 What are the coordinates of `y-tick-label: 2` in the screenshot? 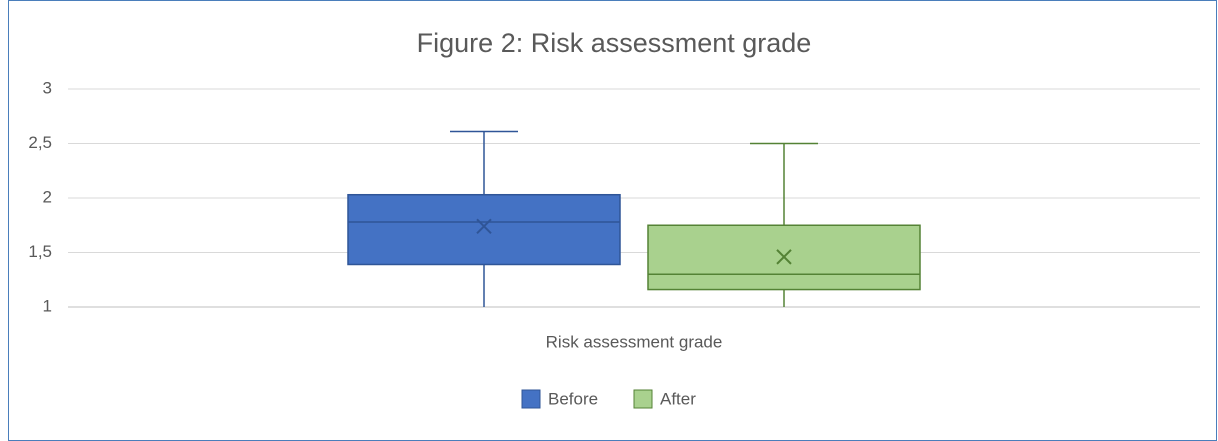 It's located at (47, 196).